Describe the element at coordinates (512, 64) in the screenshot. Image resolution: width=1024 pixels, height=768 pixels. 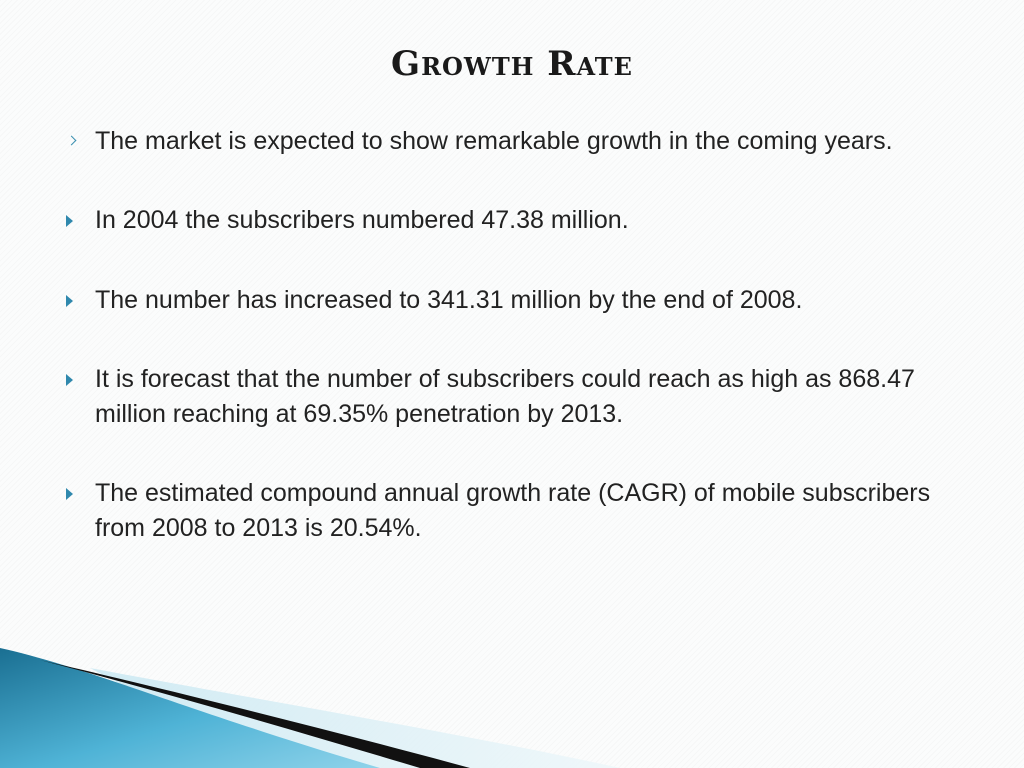
I see `slide-title: Growth Rate` at that location.